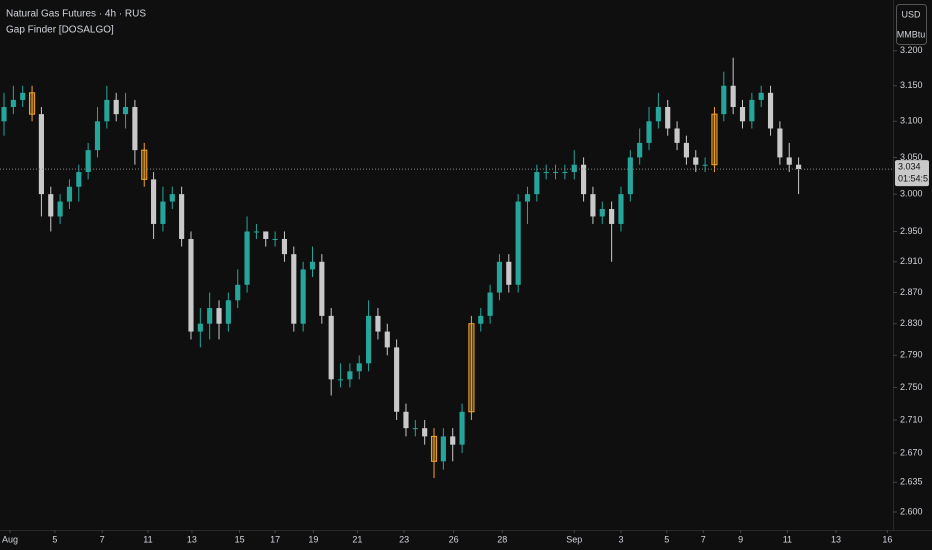 Image resolution: width=932 pixels, height=550 pixels. What do you see at coordinates (911, 419) in the screenshot?
I see `y-tick-label: 2.710` at bounding box center [911, 419].